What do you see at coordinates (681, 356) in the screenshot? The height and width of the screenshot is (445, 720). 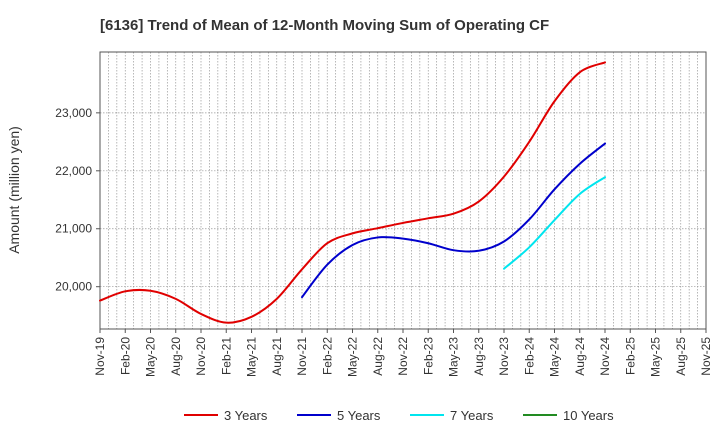 I see `x-tick-label: Aug-25` at bounding box center [681, 356].